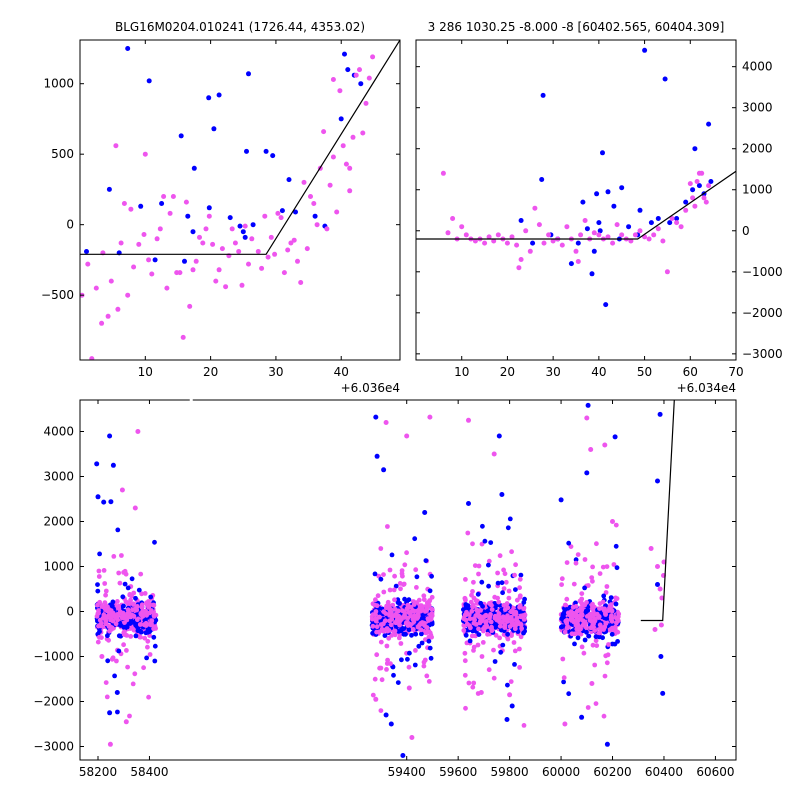 This screenshot has width=800, height=800. Describe the element at coordinates (510, 772) in the screenshot. I see `x-tick-label: 59800` at that location.